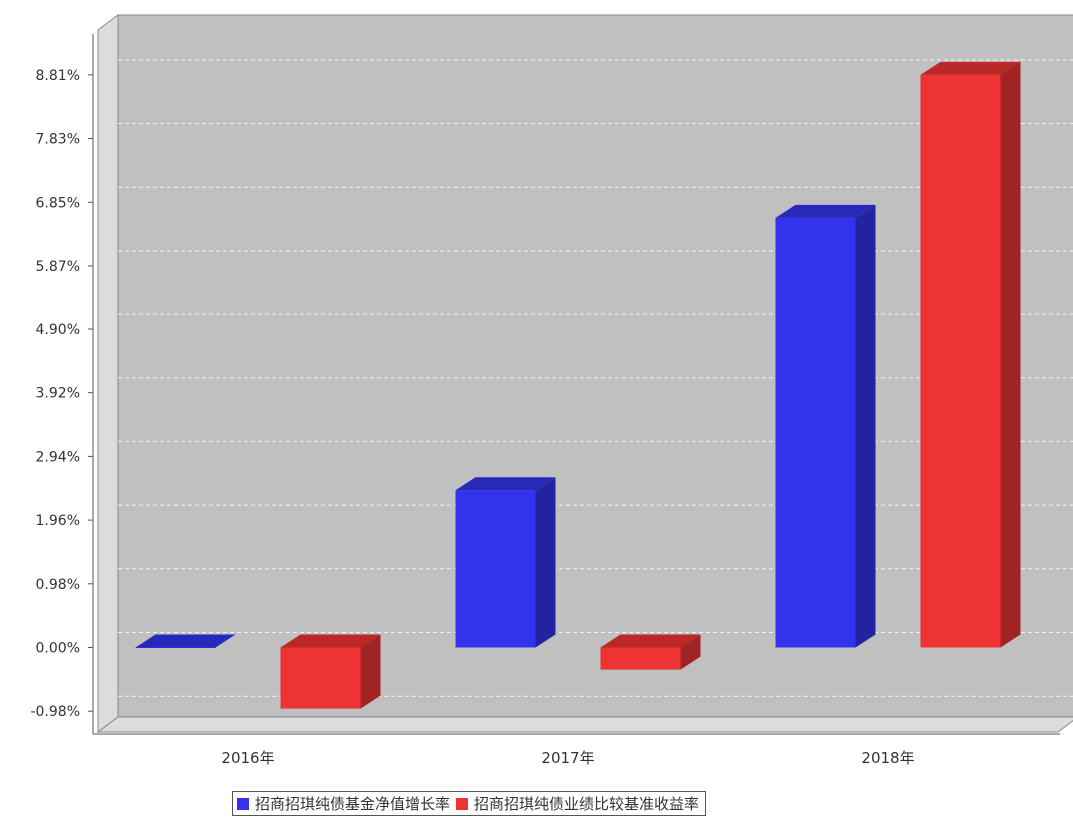  I want to click on x-axis: 2016年 2017年 2018年, so click(576, 750).